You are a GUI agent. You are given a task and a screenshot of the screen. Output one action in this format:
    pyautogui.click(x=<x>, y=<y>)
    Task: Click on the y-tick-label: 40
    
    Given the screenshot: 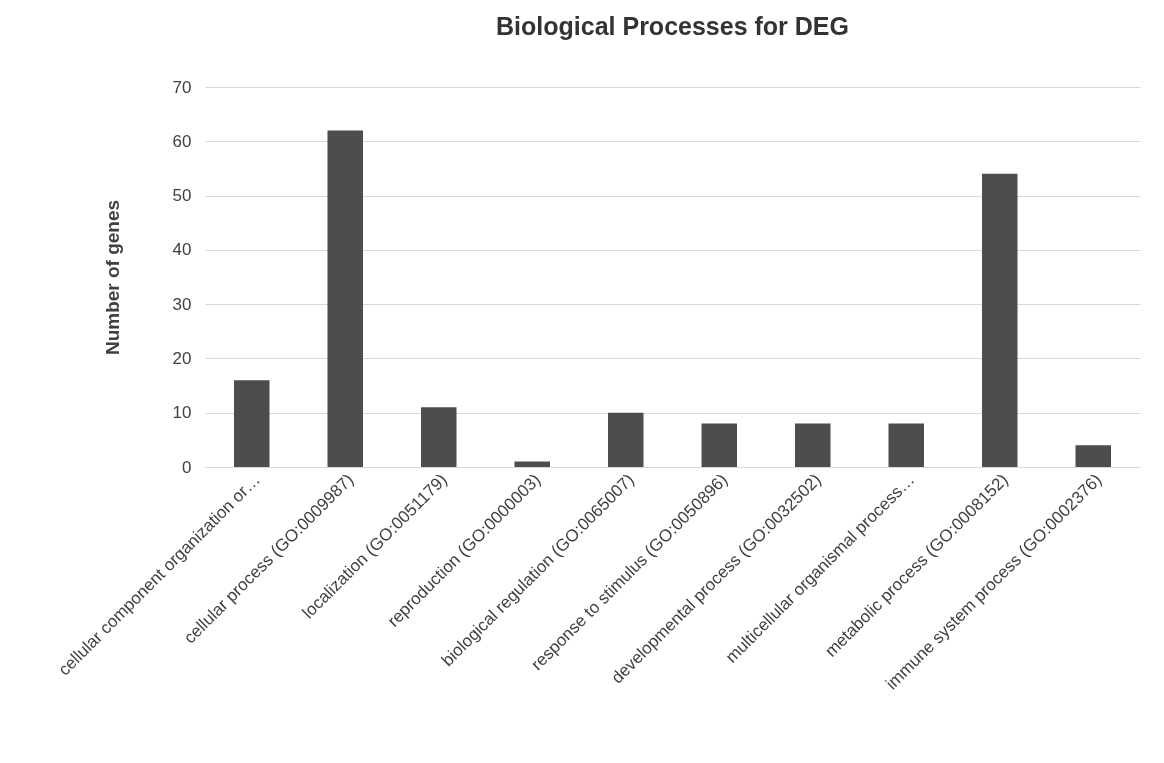 What is the action you would take?
    pyautogui.click(x=182, y=250)
    